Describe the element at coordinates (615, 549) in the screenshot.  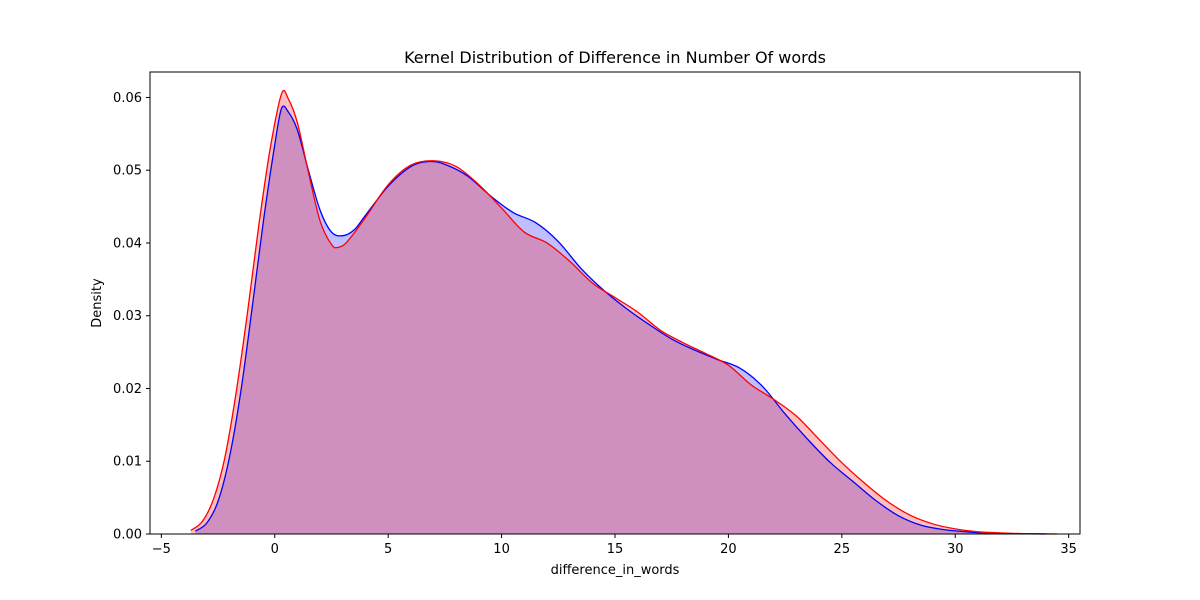
I see `x-tick-label: 15` at that location.